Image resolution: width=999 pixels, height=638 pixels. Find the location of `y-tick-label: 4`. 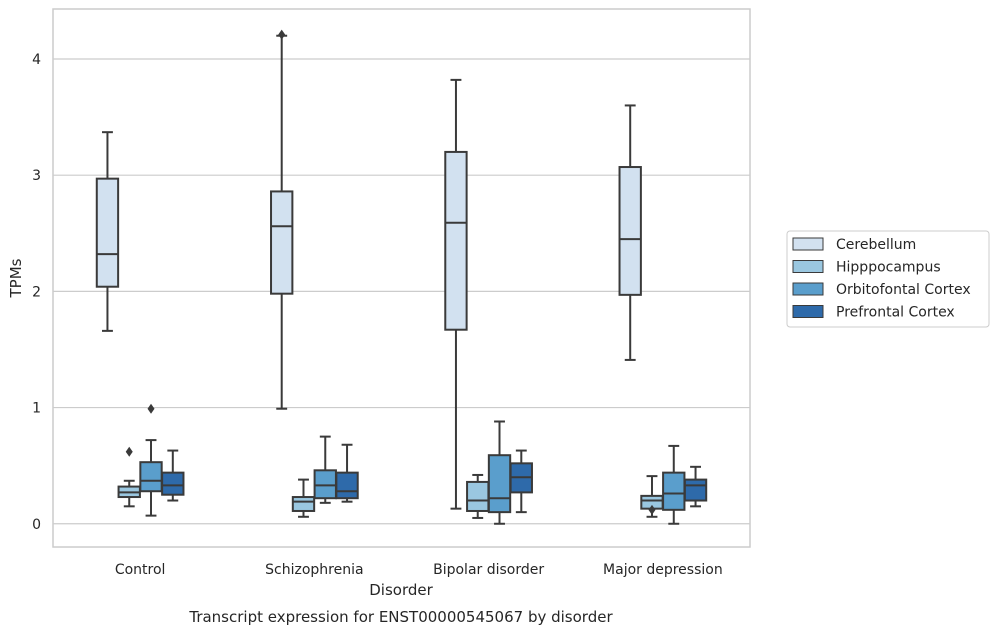

y-tick-label: 4 is located at coordinates (36, 60).